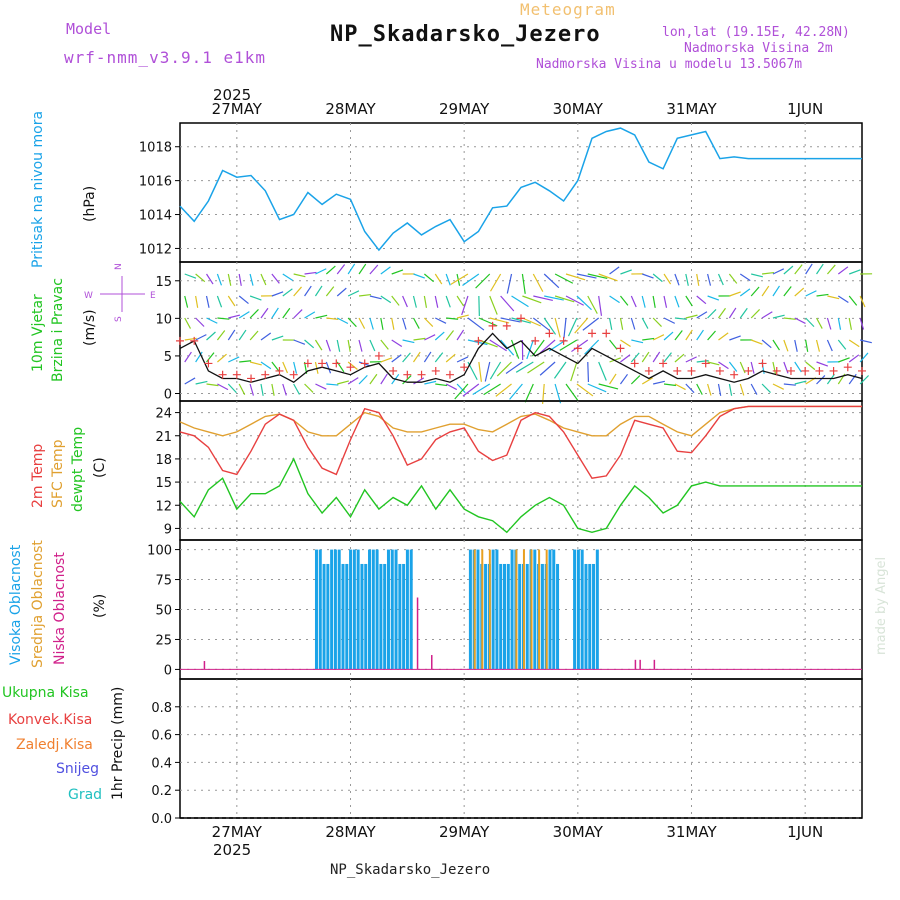 The height and width of the screenshot is (900, 900). Describe the element at coordinates (155, 182) in the screenshot. I see `y-tick-label: 1016` at that location.